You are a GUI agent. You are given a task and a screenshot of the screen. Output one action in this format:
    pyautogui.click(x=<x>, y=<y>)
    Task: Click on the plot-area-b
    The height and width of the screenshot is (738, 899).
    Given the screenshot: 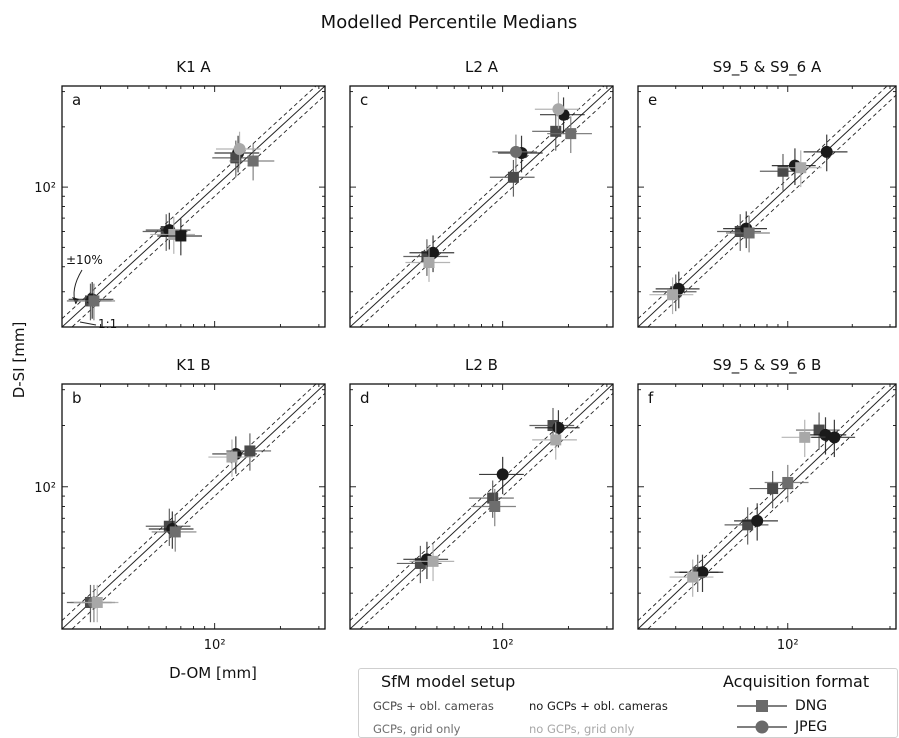 What is the action you would take?
    pyautogui.click(x=193, y=506)
    